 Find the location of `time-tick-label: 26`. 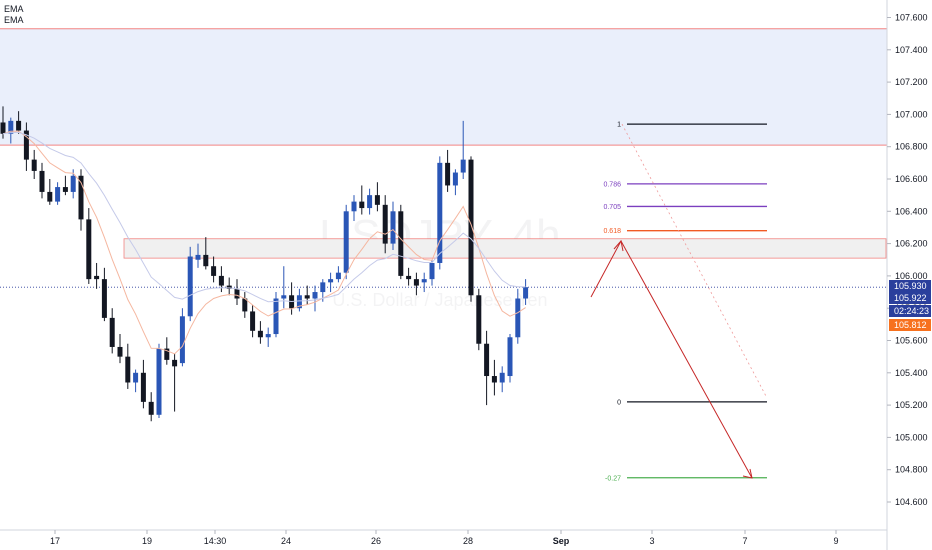

time-tick-label: 26 is located at coordinates (376, 541).